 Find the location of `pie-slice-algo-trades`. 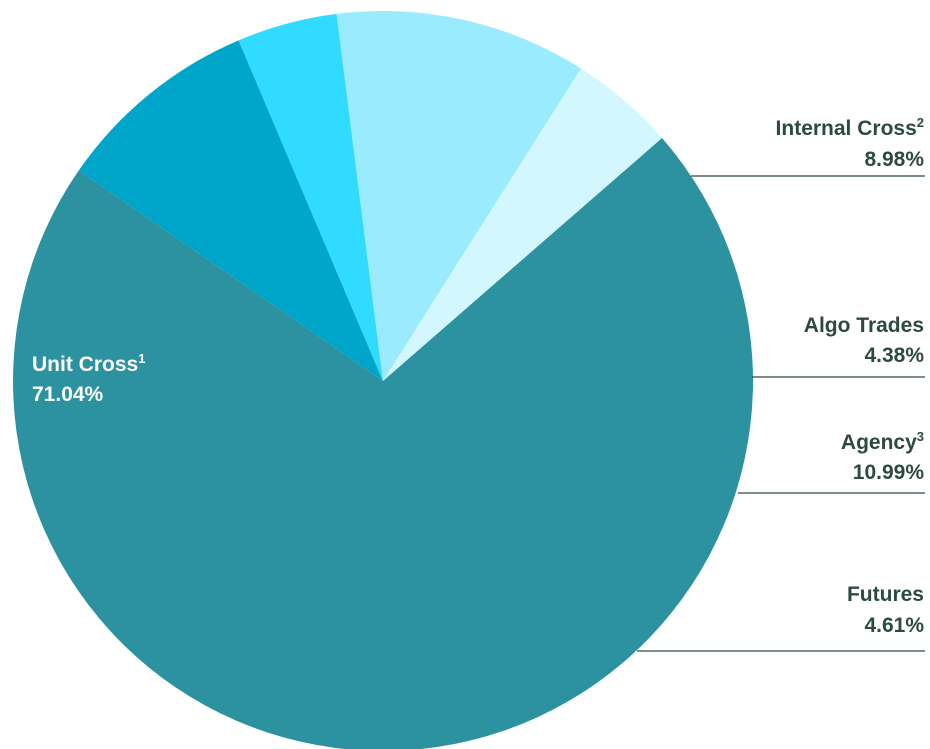

pie-slice-algo-trades is located at coordinates (310, 197).